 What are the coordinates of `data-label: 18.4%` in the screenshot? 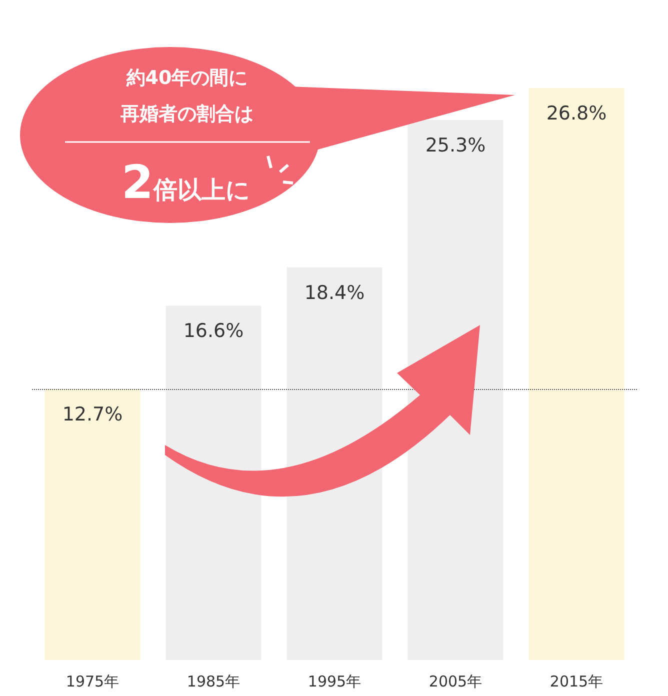 It's located at (334, 293).